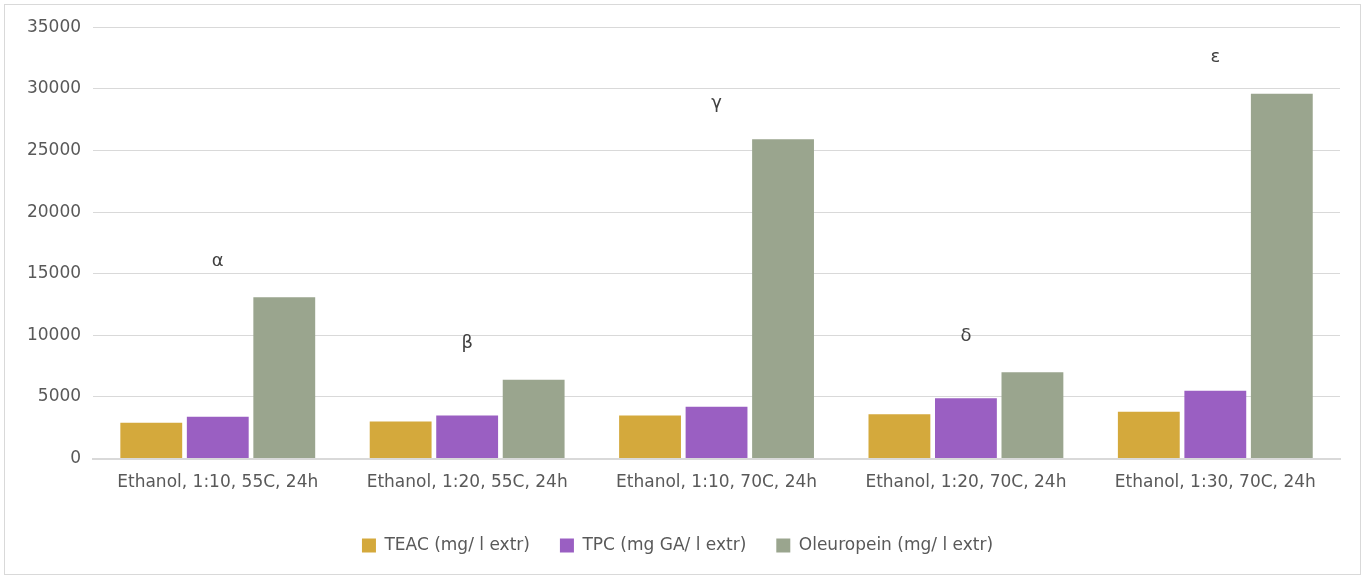  What do you see at coordinates (467, 342) in the screenshot?
I see `annotation: β` at bounding box center [467, 342].